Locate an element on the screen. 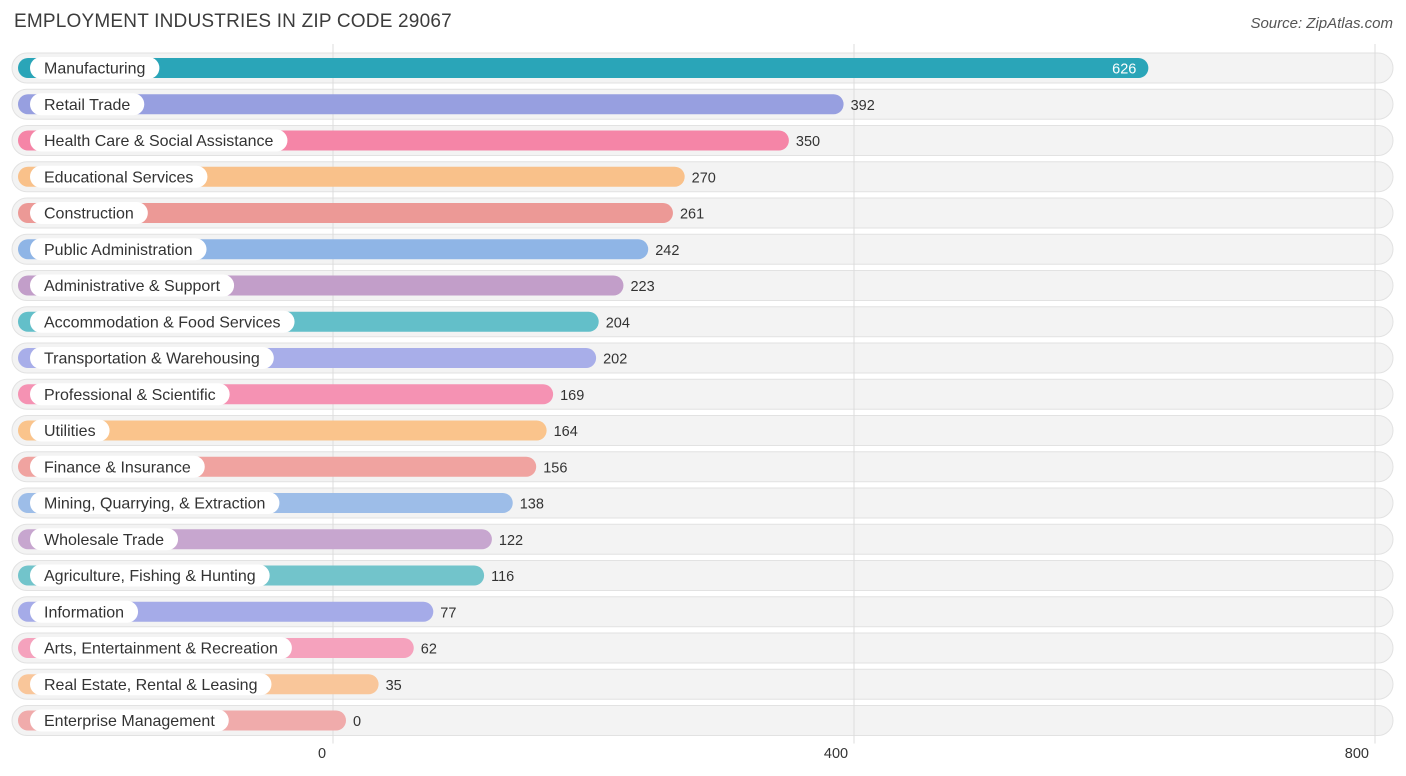 The width and height of the screenshot is (1406, 776). value-label: 626 is located at coordinates (1124, 70).